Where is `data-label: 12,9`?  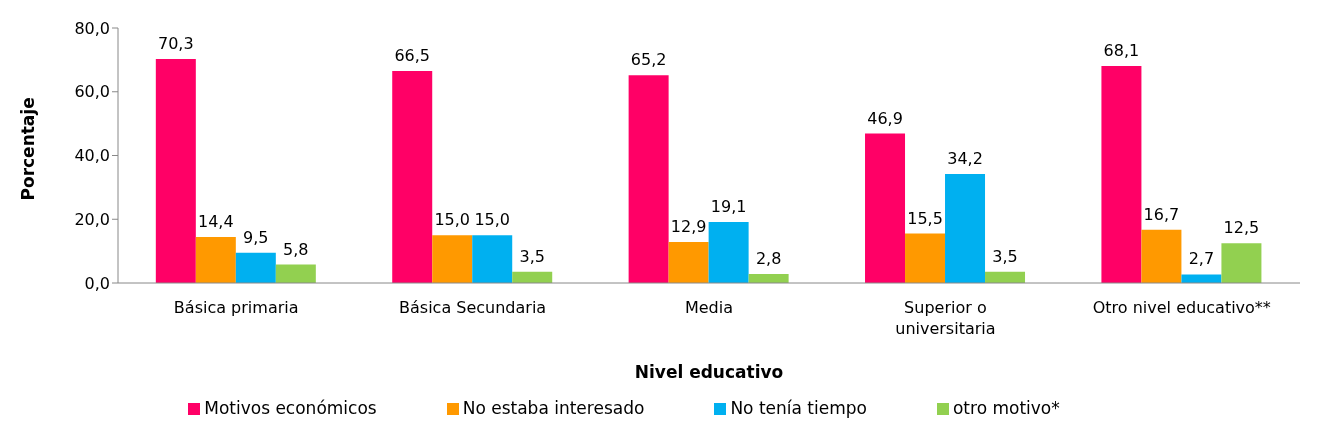 data-label: 12,9 is located at coordinates (688, 226).